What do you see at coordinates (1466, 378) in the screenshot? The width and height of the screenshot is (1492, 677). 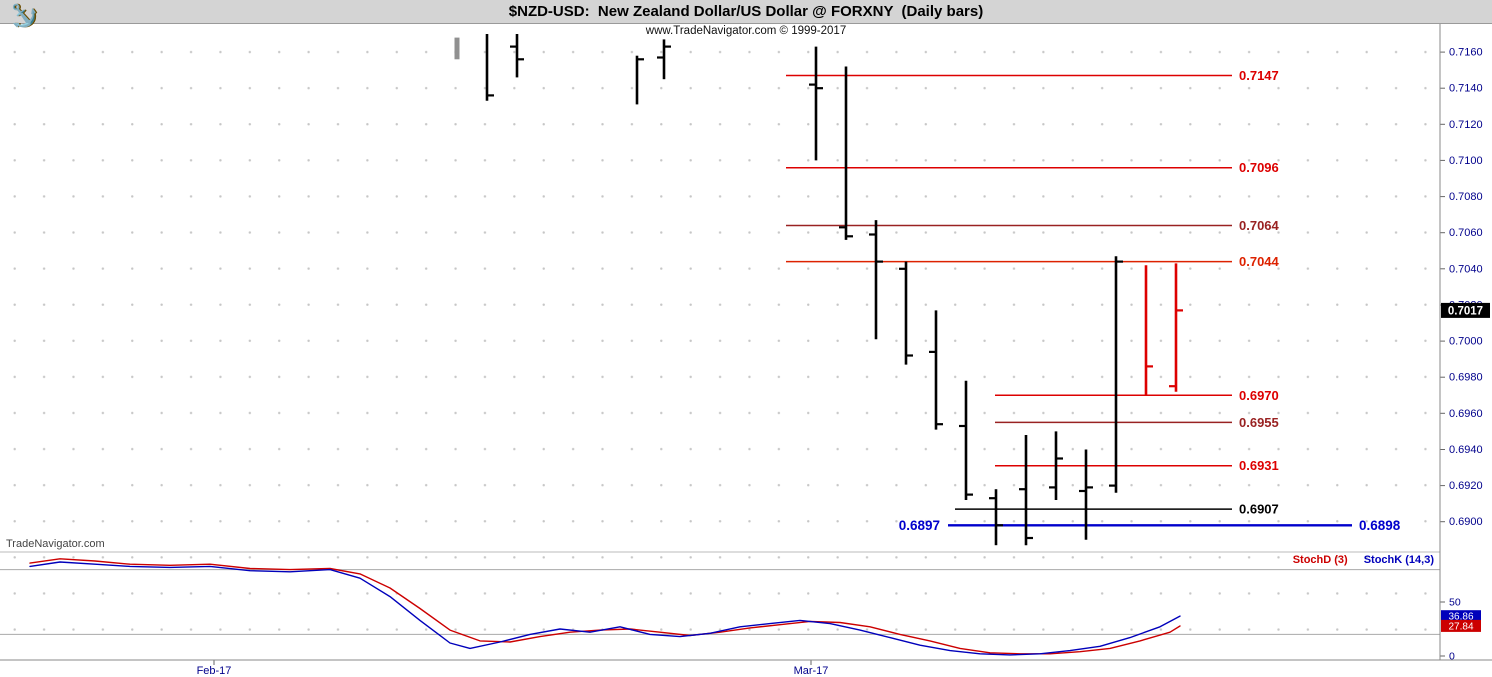 I see `price-tick-label: 0.6980` at bounding box center [1466, 378].